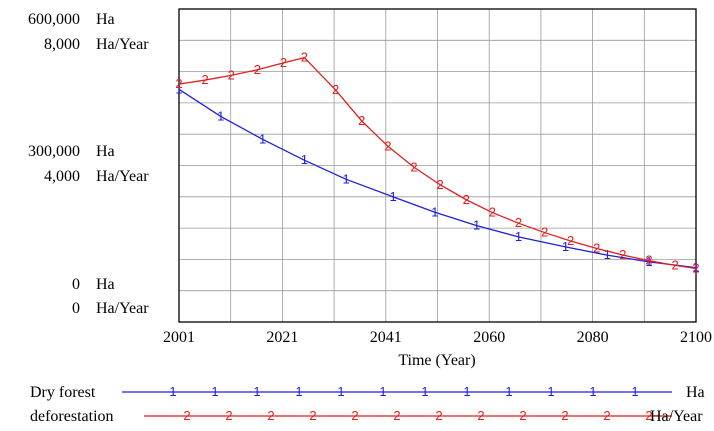 This screenshot has height=431, width=714. I want to click on x-tick-label: 2080, so click(593, 337).